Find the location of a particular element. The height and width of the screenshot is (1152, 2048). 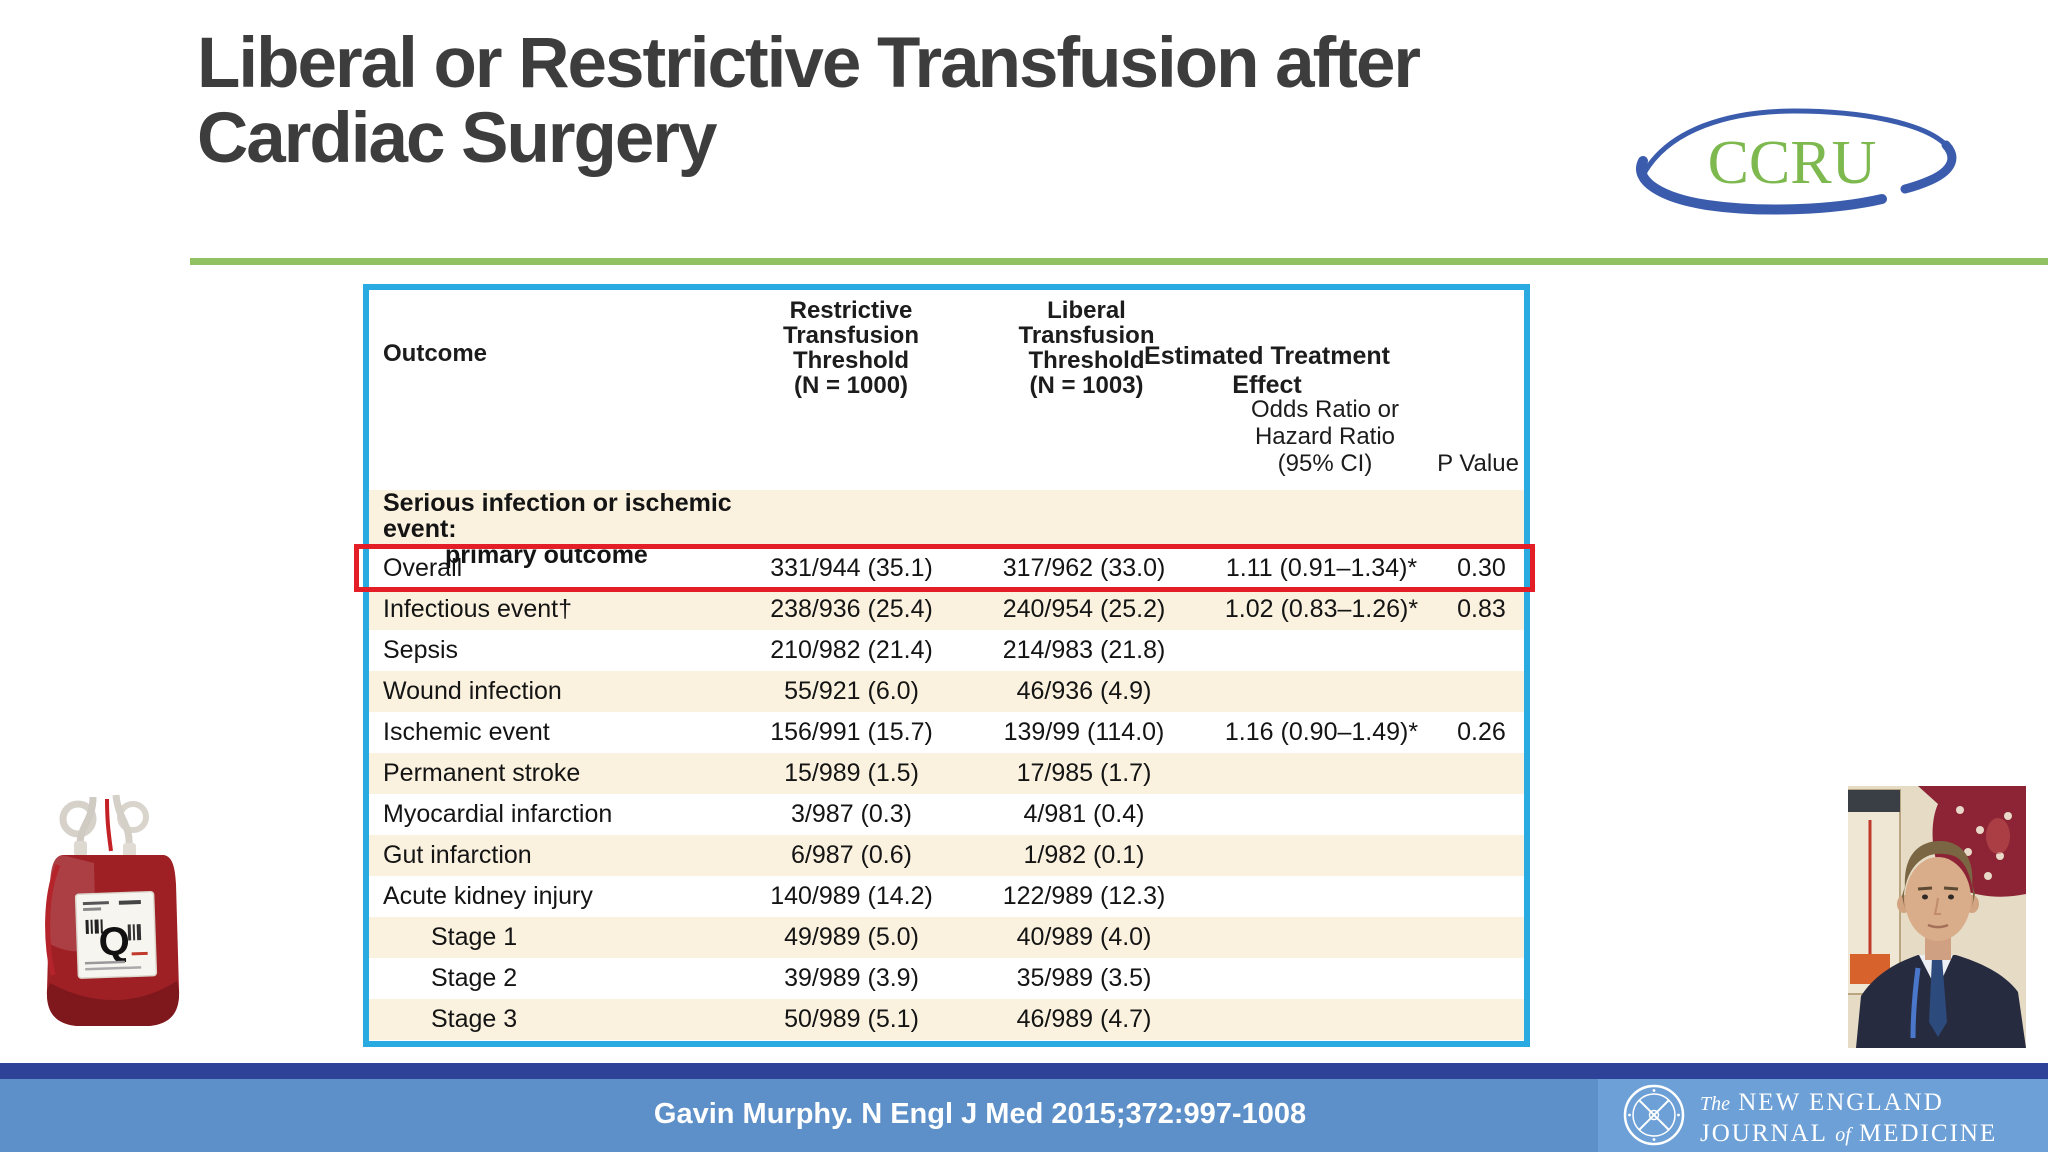

outcome-cell: Wound infection is located at coordinates (472, 691).